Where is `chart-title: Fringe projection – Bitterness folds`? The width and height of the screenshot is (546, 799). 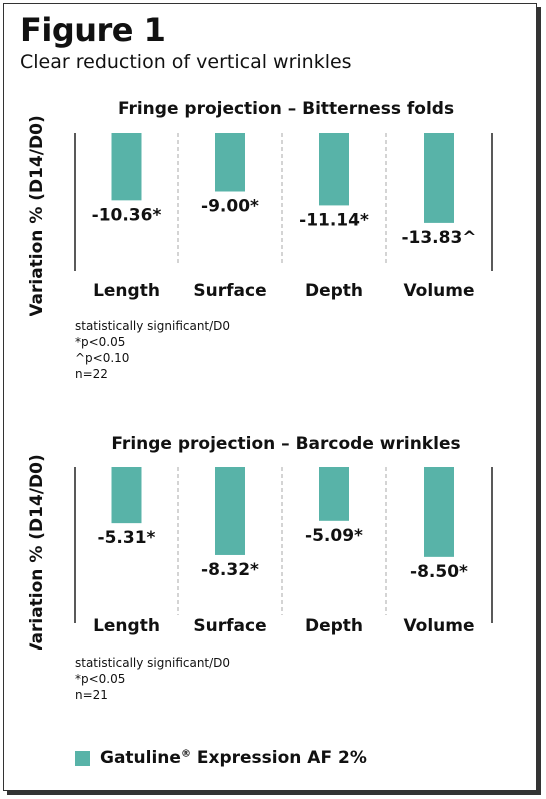 chart-title: Fringe projection – Bitterness folds is located at coordinates (286, 109).